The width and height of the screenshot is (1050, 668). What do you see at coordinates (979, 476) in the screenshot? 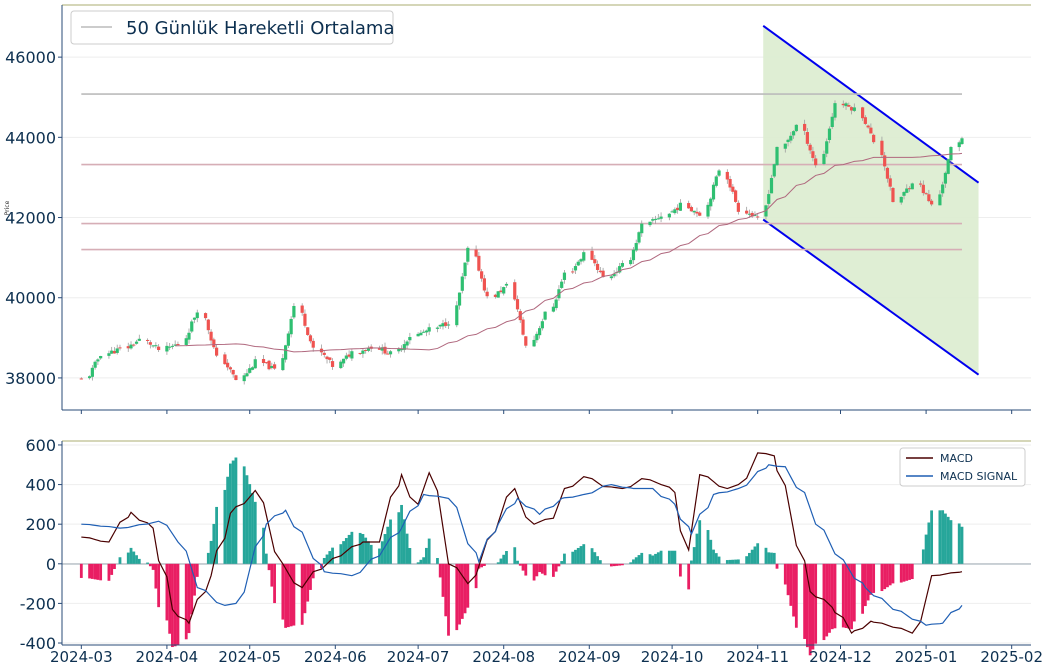
I see `legend-signal-label: MACD SIGNAL` at bounding box center [979, 476].